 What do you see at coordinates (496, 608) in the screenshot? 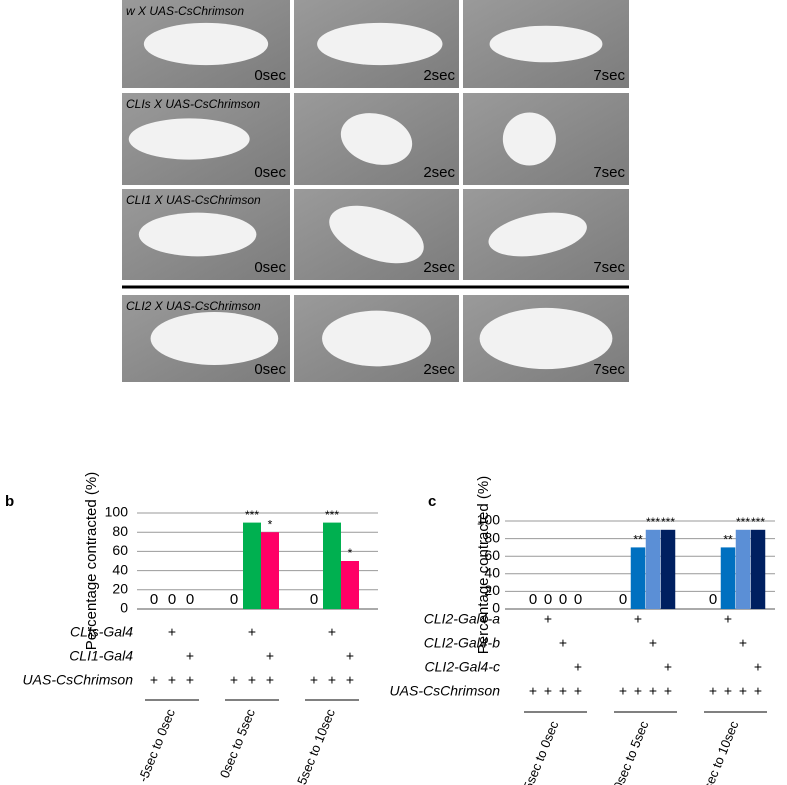
I see `y-tick-label: 0` at bounding box center [496, 608].